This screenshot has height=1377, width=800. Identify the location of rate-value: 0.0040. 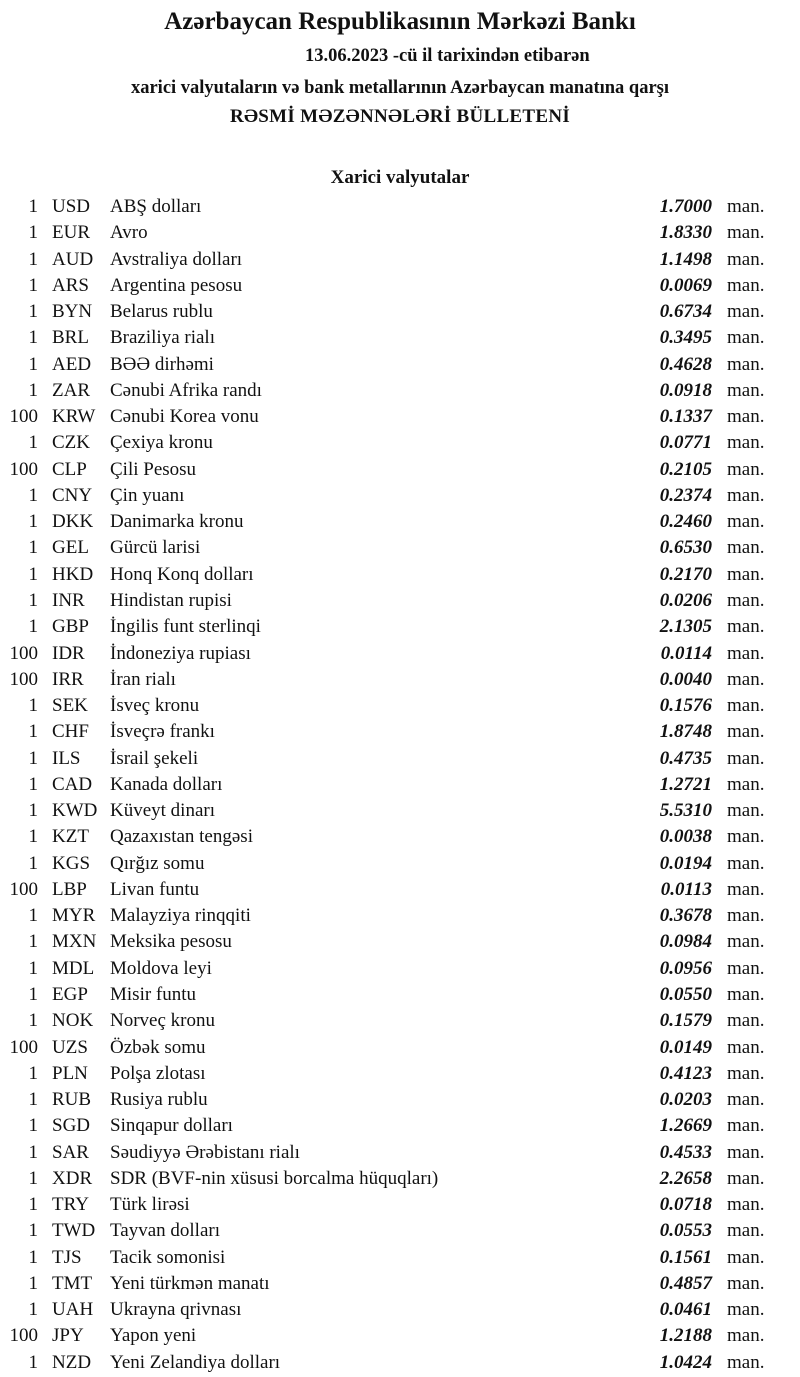
(685, 679).